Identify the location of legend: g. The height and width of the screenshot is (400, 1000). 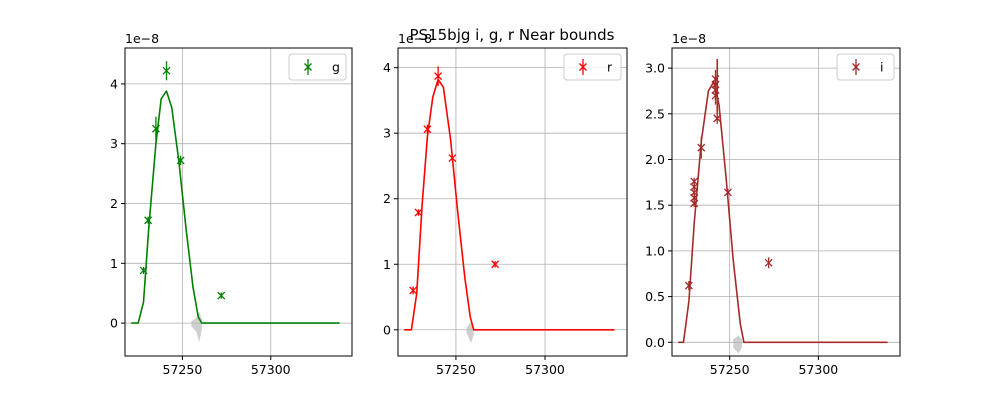
(317, 67).